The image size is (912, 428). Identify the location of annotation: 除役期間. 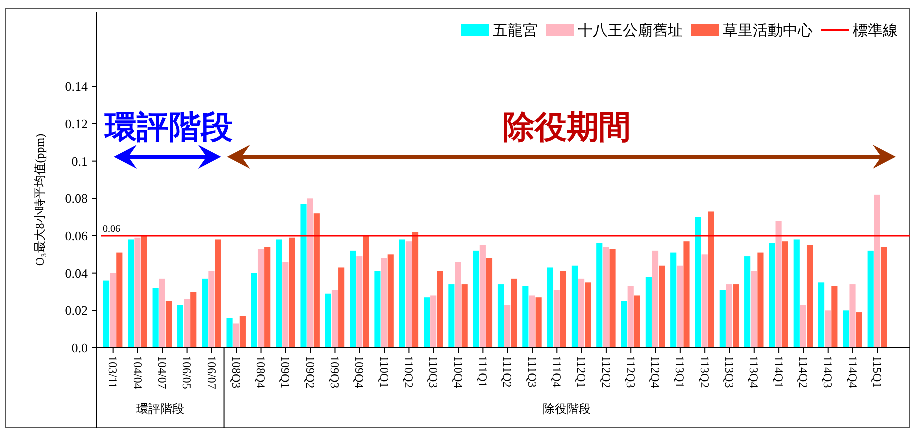
(567, 127).